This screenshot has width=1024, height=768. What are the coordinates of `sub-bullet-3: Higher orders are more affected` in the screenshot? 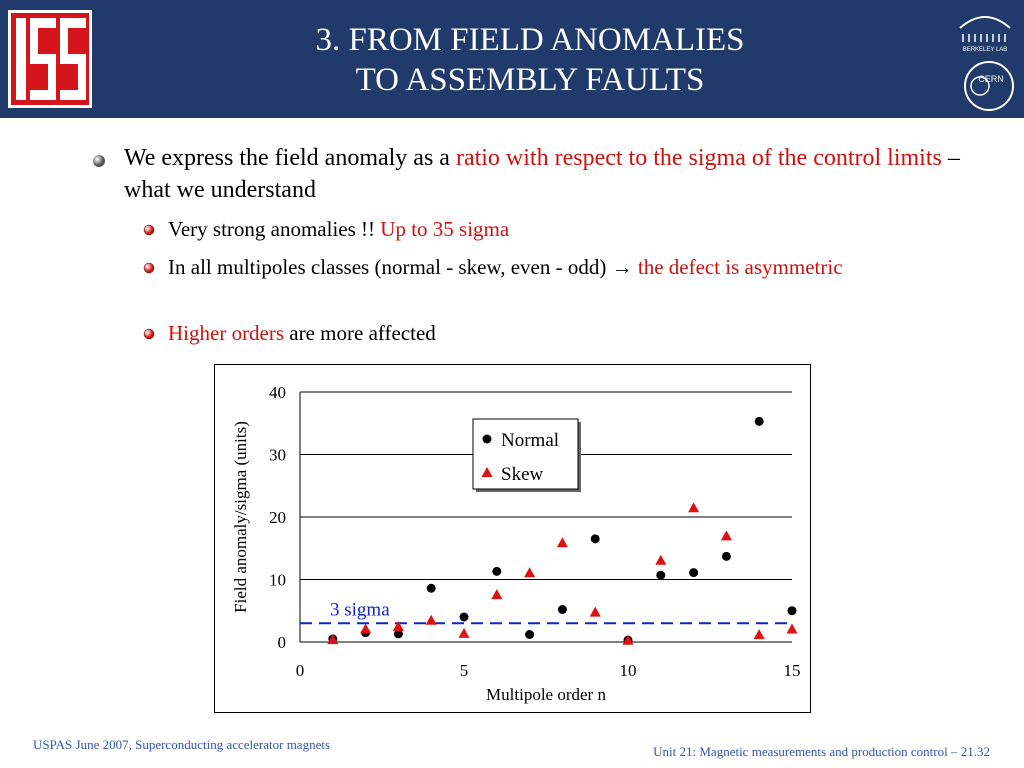 It's located at (568, 333).